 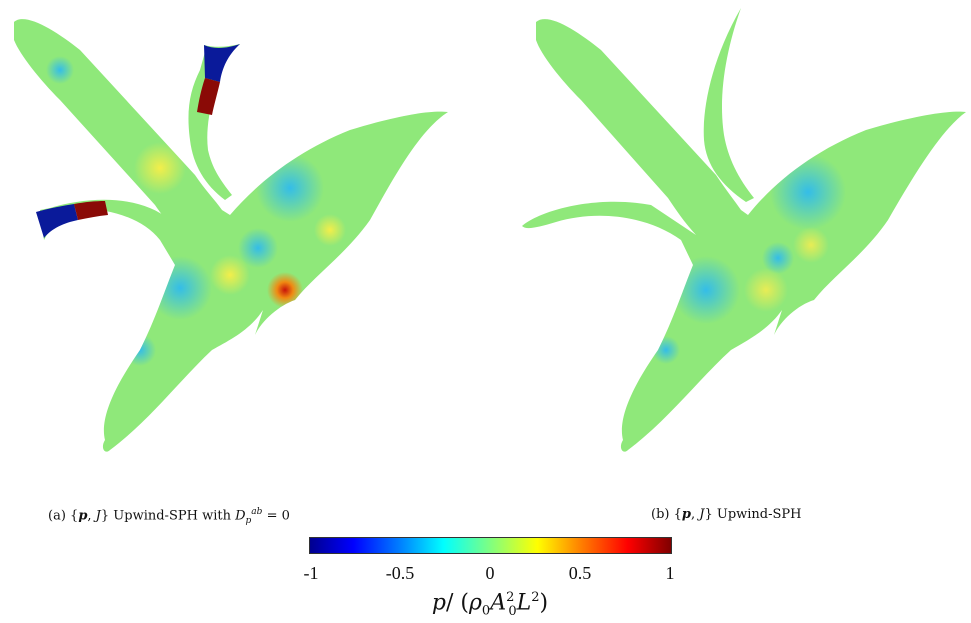 What do you see at coordinates (311, 573) in the screenshot?
I see `colorbar-tick: -1` at bounding box center [311, 573].